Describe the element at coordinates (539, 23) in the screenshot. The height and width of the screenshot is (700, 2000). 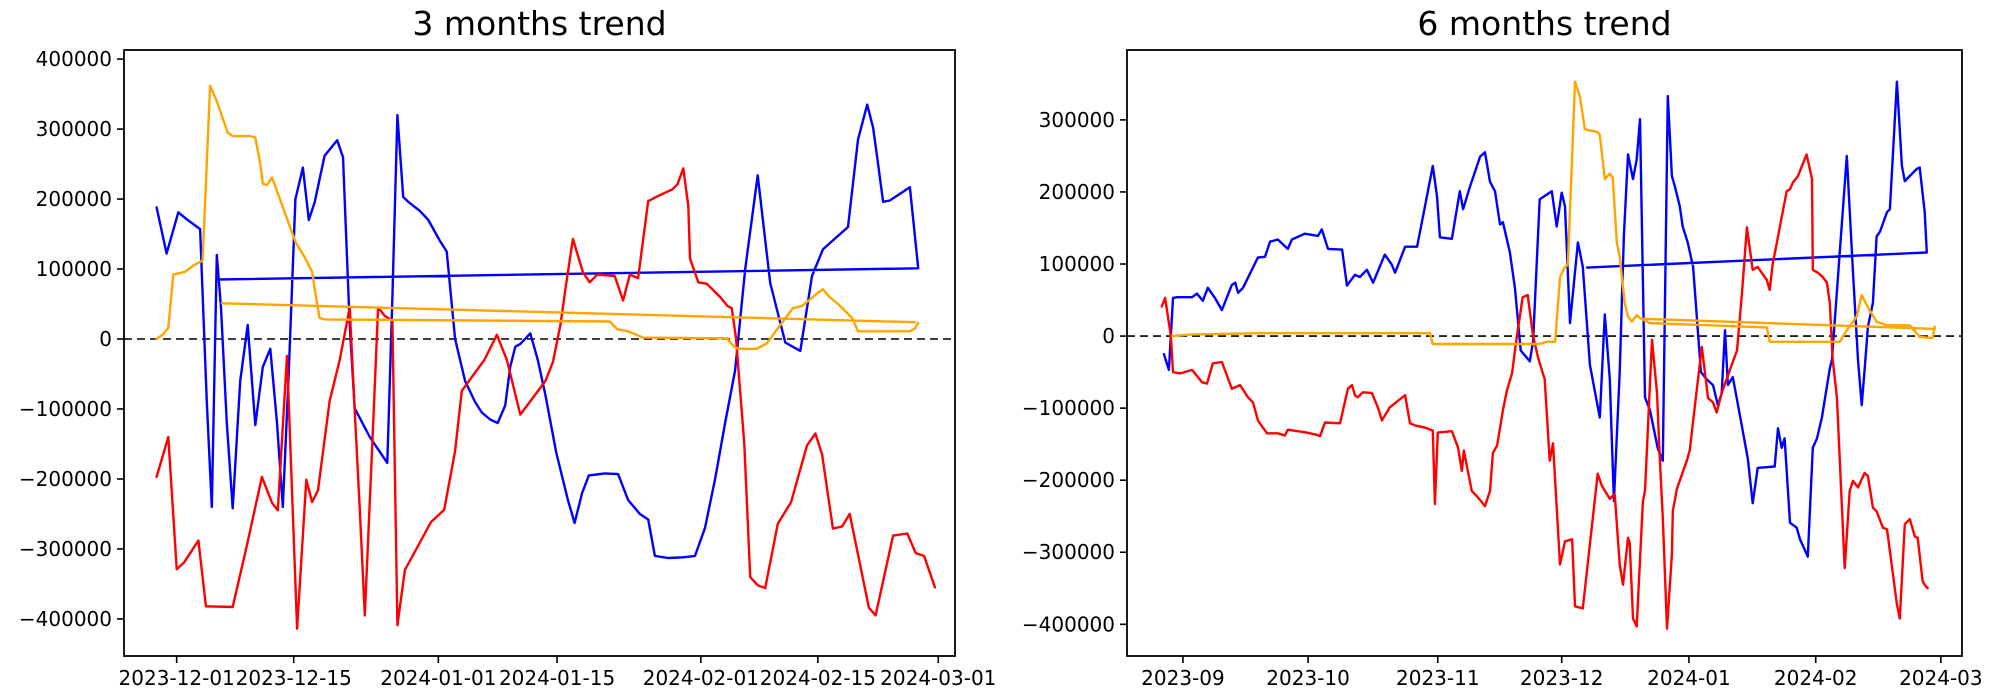
I see `chart-title-left: 3 months trend` at that location.